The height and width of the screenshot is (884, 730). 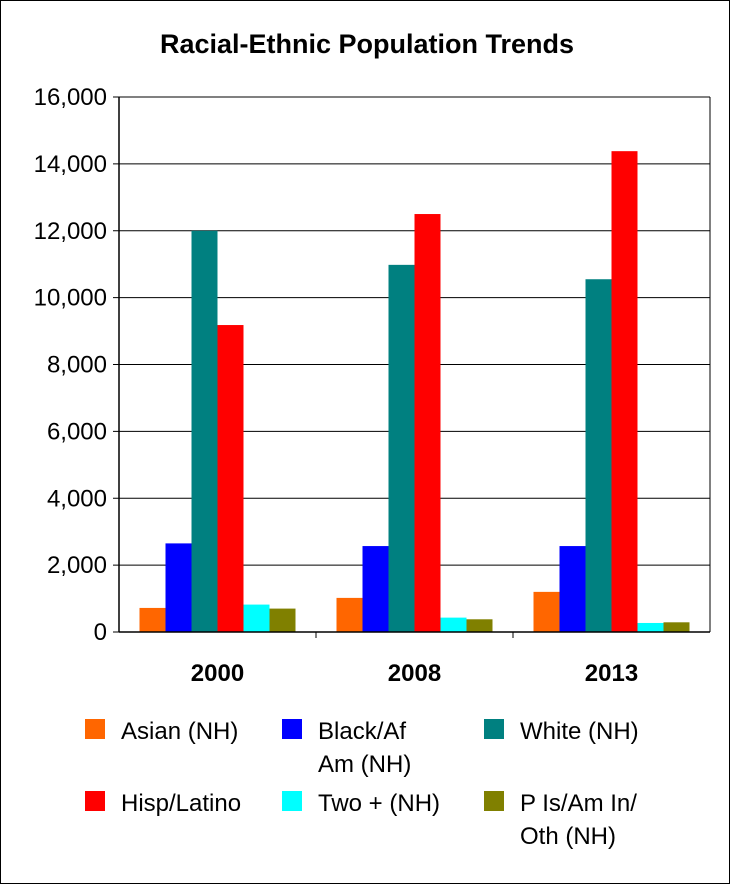 I want to click on x-tick-label: 2008, so click(x=414, y=673).